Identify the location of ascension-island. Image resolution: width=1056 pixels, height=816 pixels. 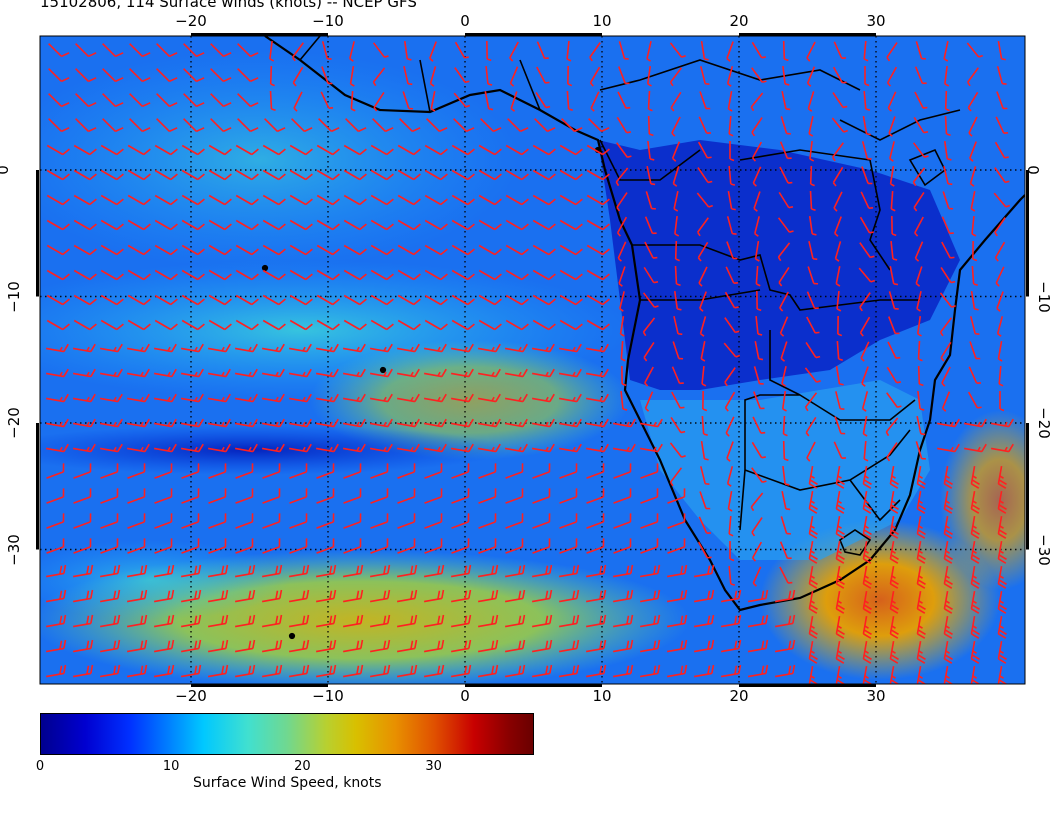
(383, 370).